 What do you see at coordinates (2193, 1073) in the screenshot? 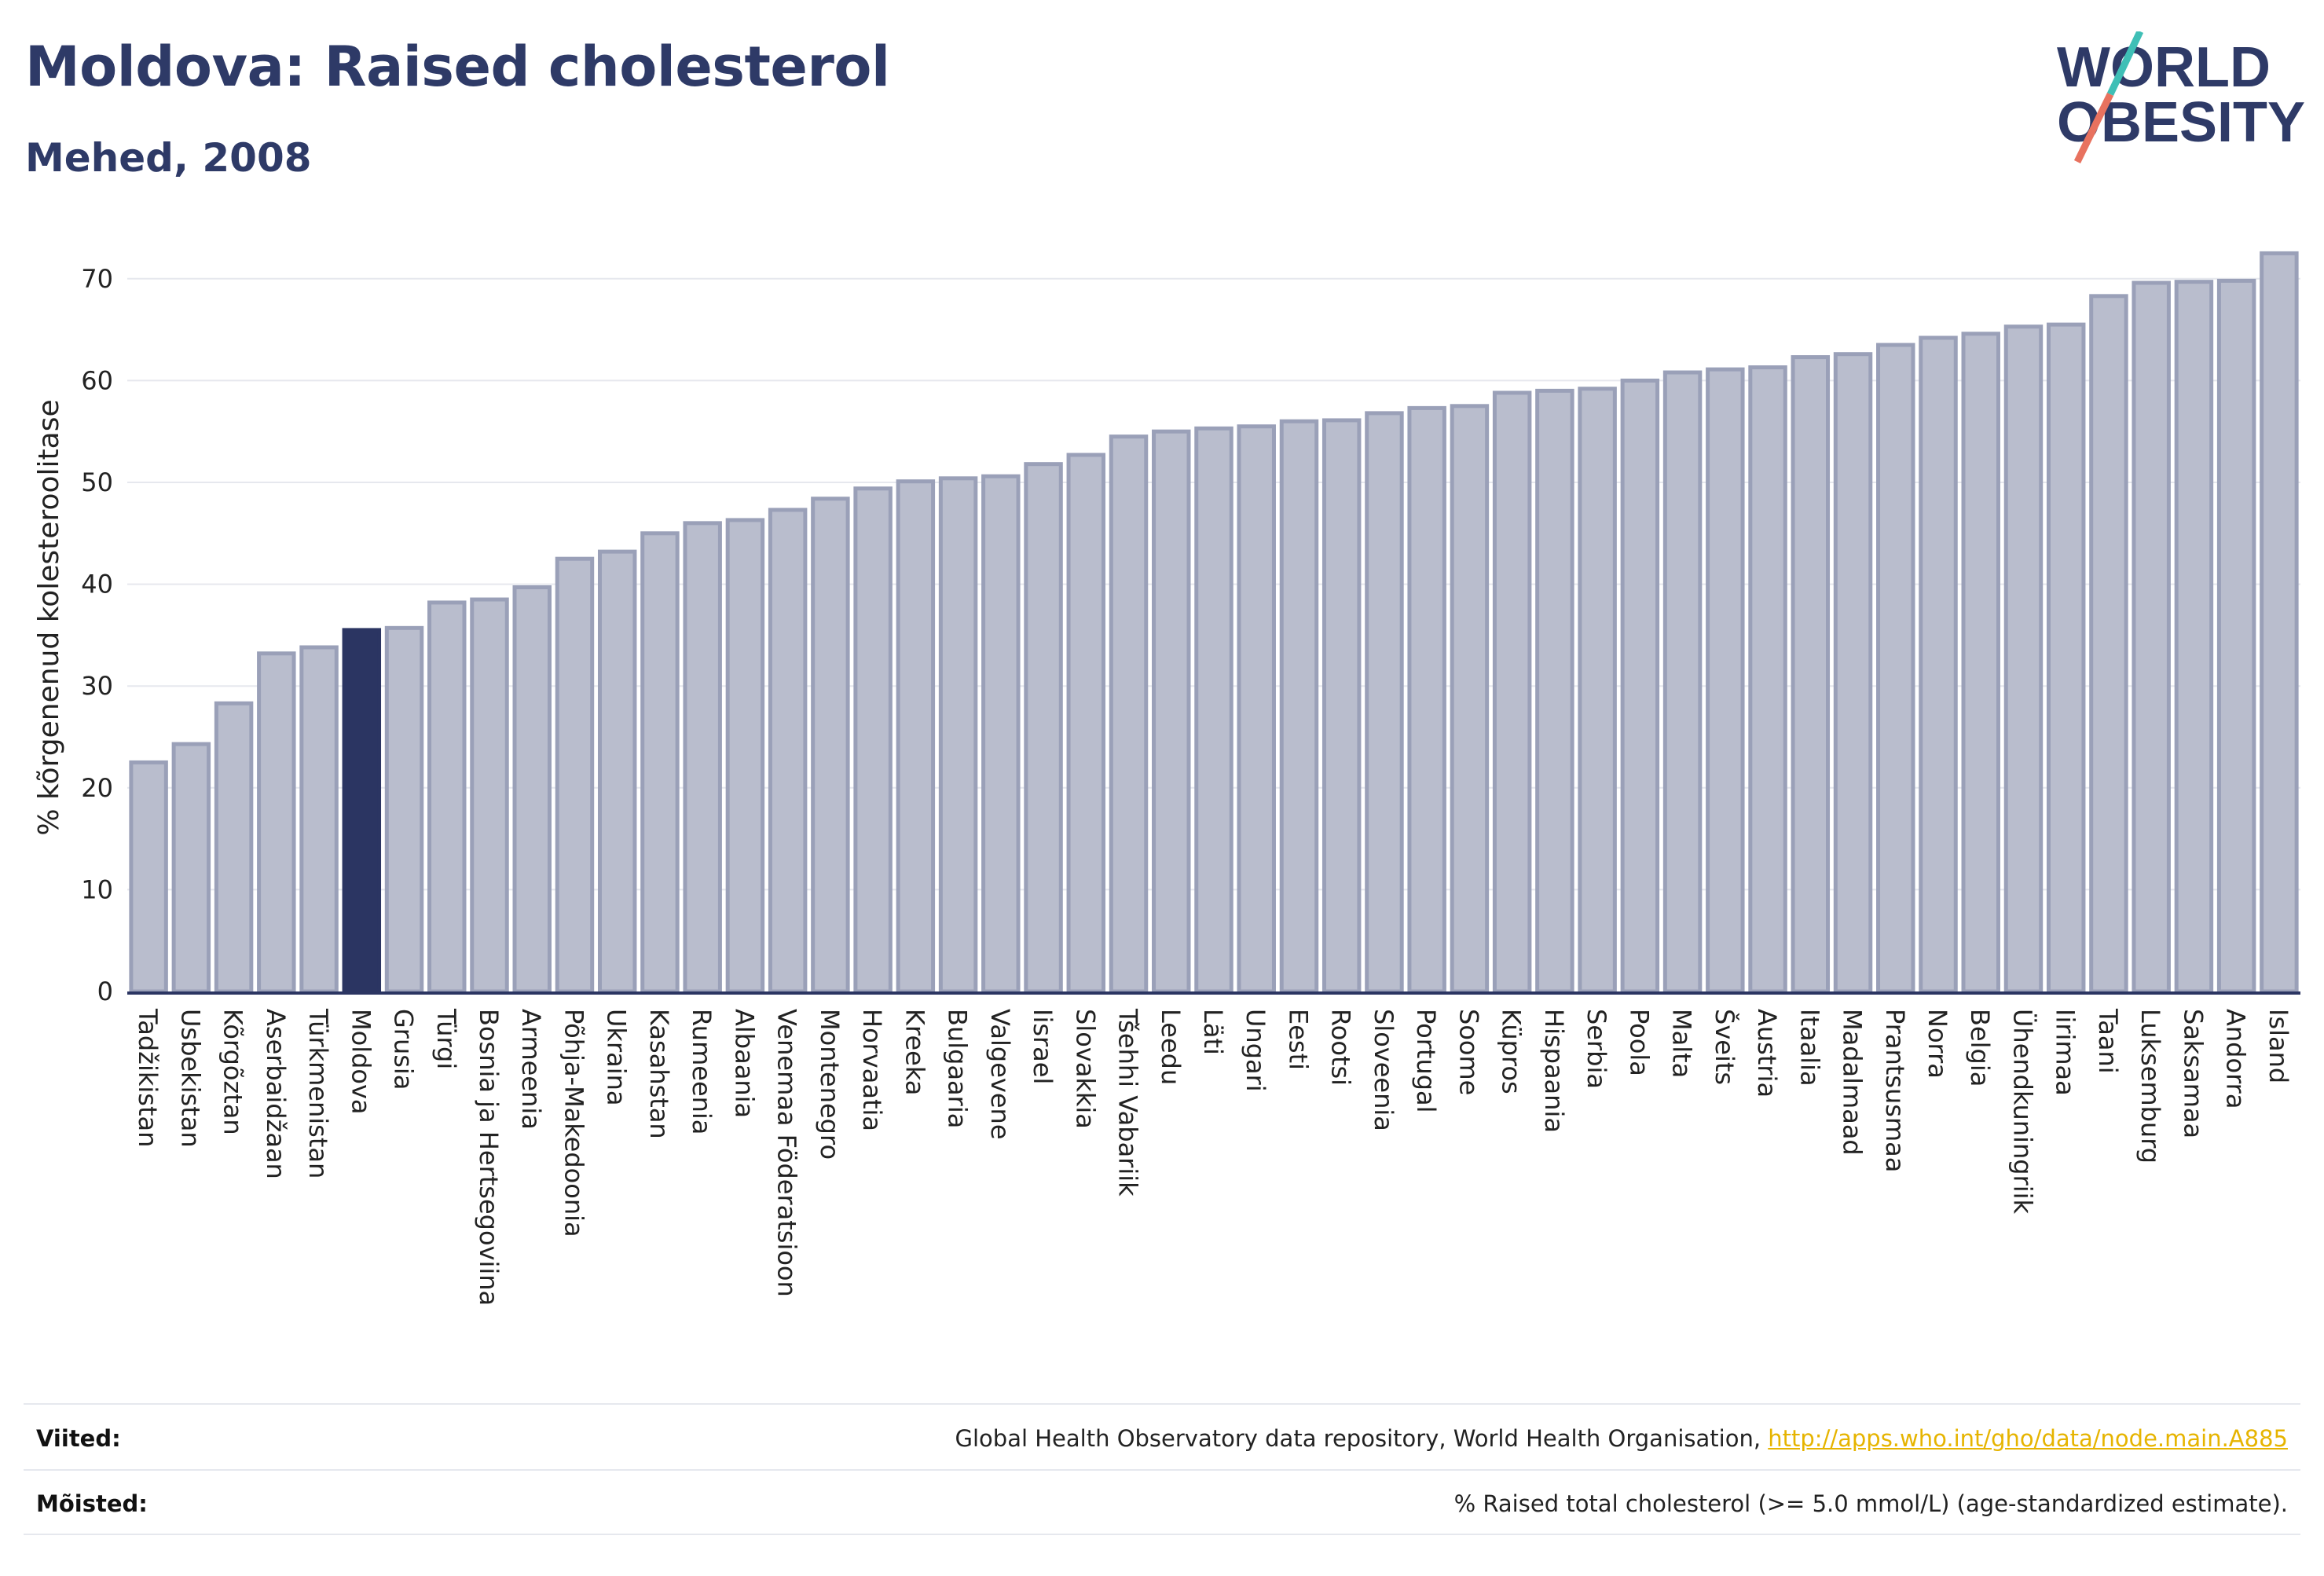
I see `x-tick-label: Saksamaa` at bounding box center [2193, 1073].